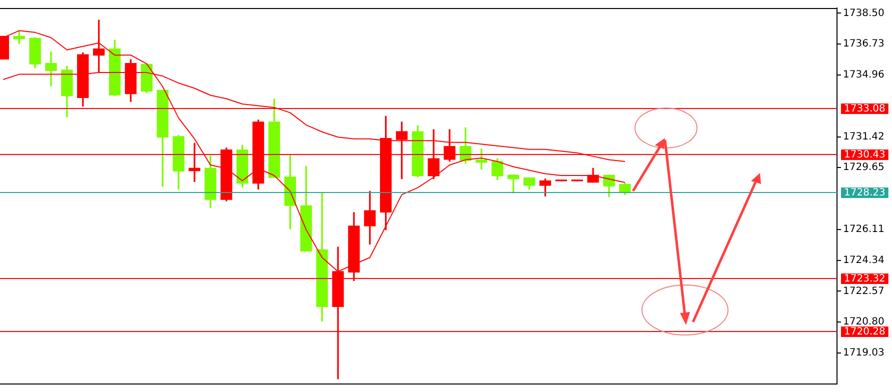 This screenshot has height=392, width=892. I want to click on y-tick-label: 1726.11, so click(863, 230).